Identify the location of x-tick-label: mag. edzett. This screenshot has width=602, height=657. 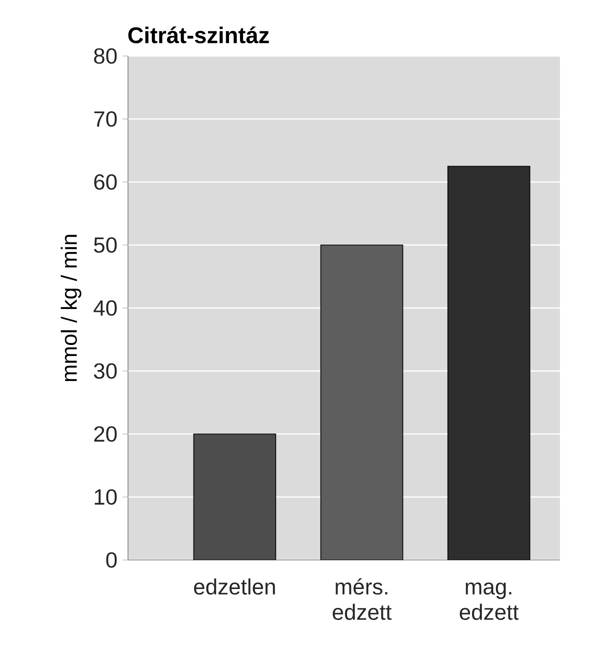
(489, 601).